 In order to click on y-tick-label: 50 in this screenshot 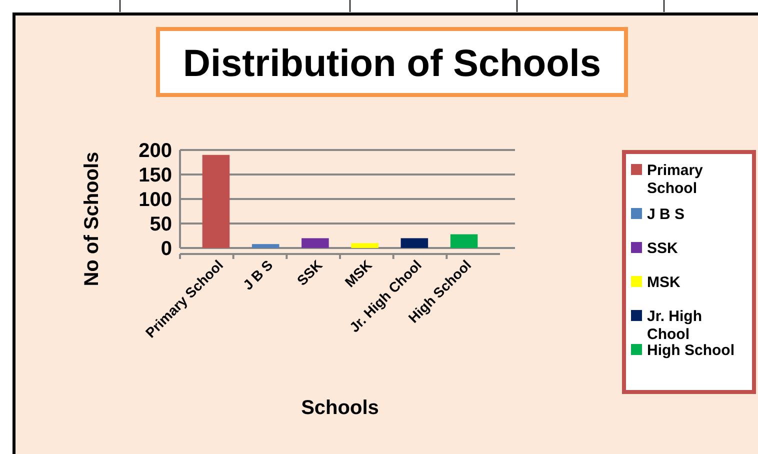, I will do `click(161, 225)`.